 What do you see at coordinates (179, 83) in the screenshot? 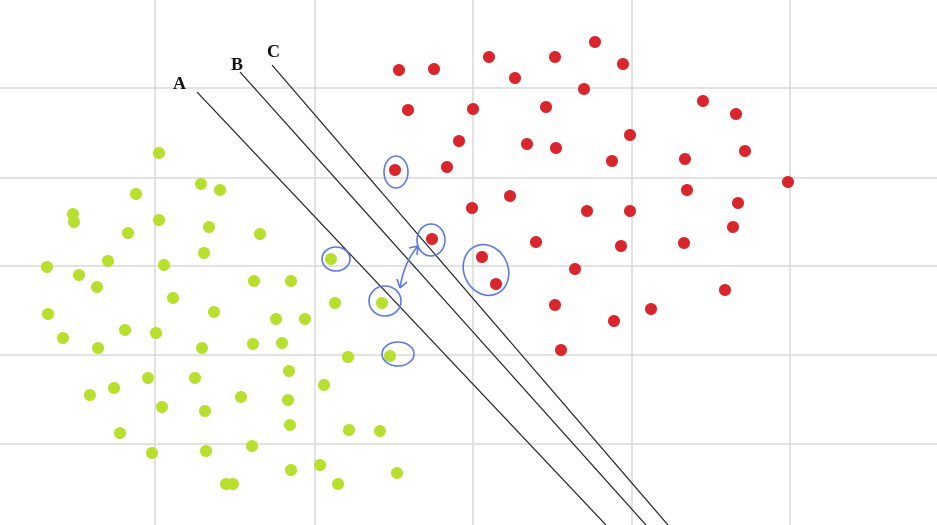
I see `line-label: A` at bounding box center [179, 83].